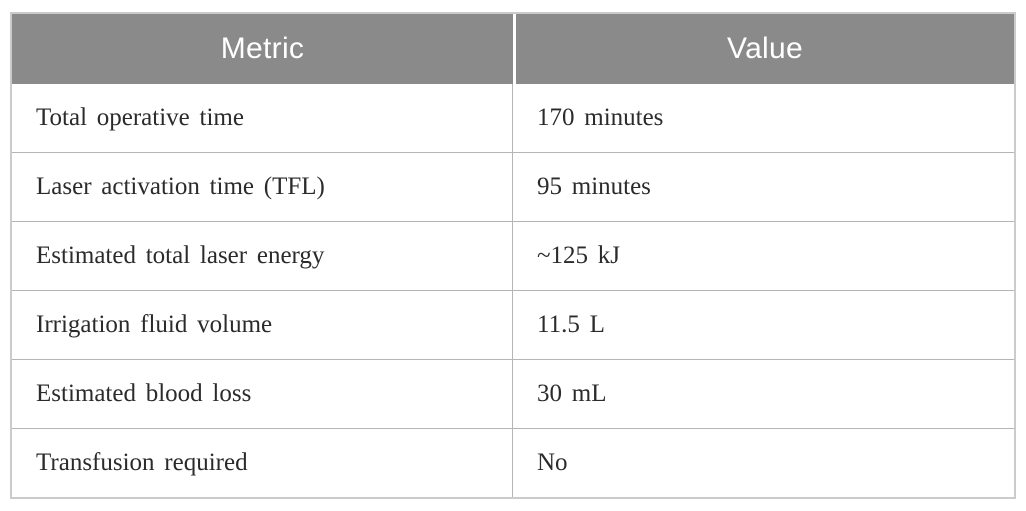 The width and height of the screenshot is (1026, 511). Describe the element at coordinates (552, 462) in the screenshot. I see `value-cell: No` at that location.